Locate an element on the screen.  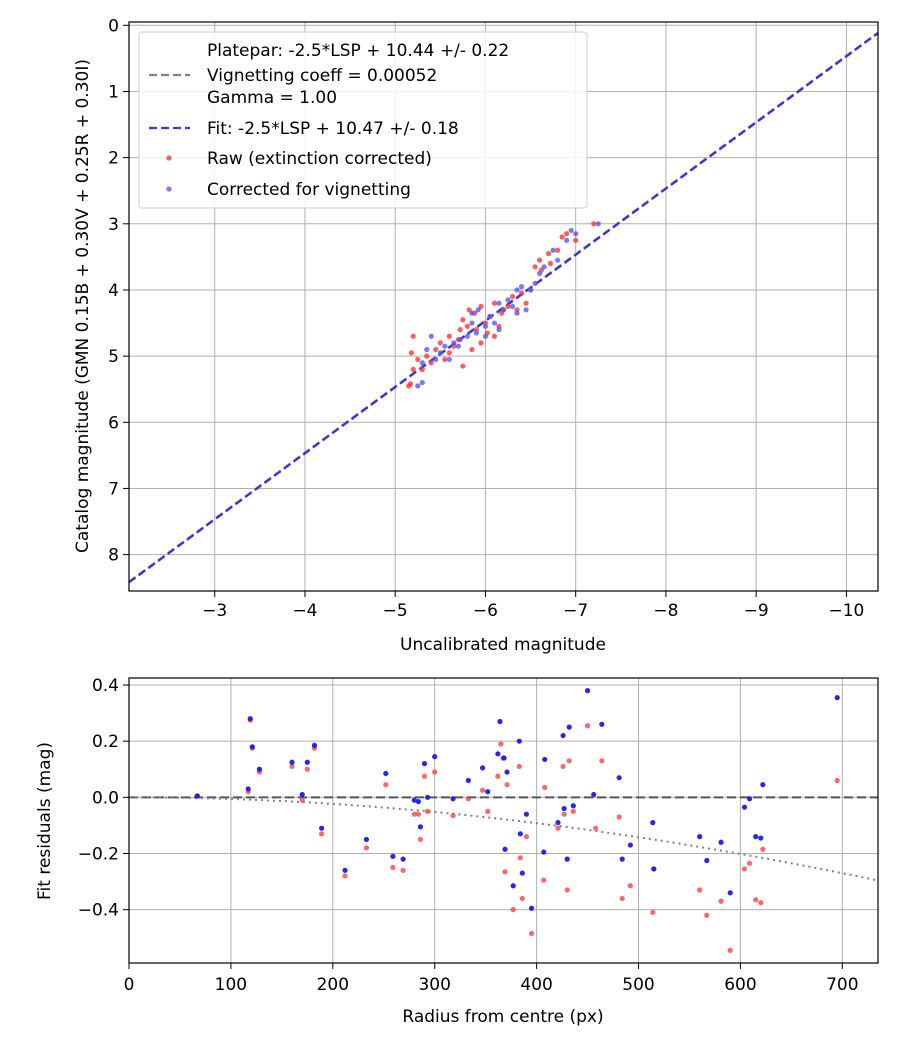
y-tick-label: 0.0 is located at coordinates (105, 798).